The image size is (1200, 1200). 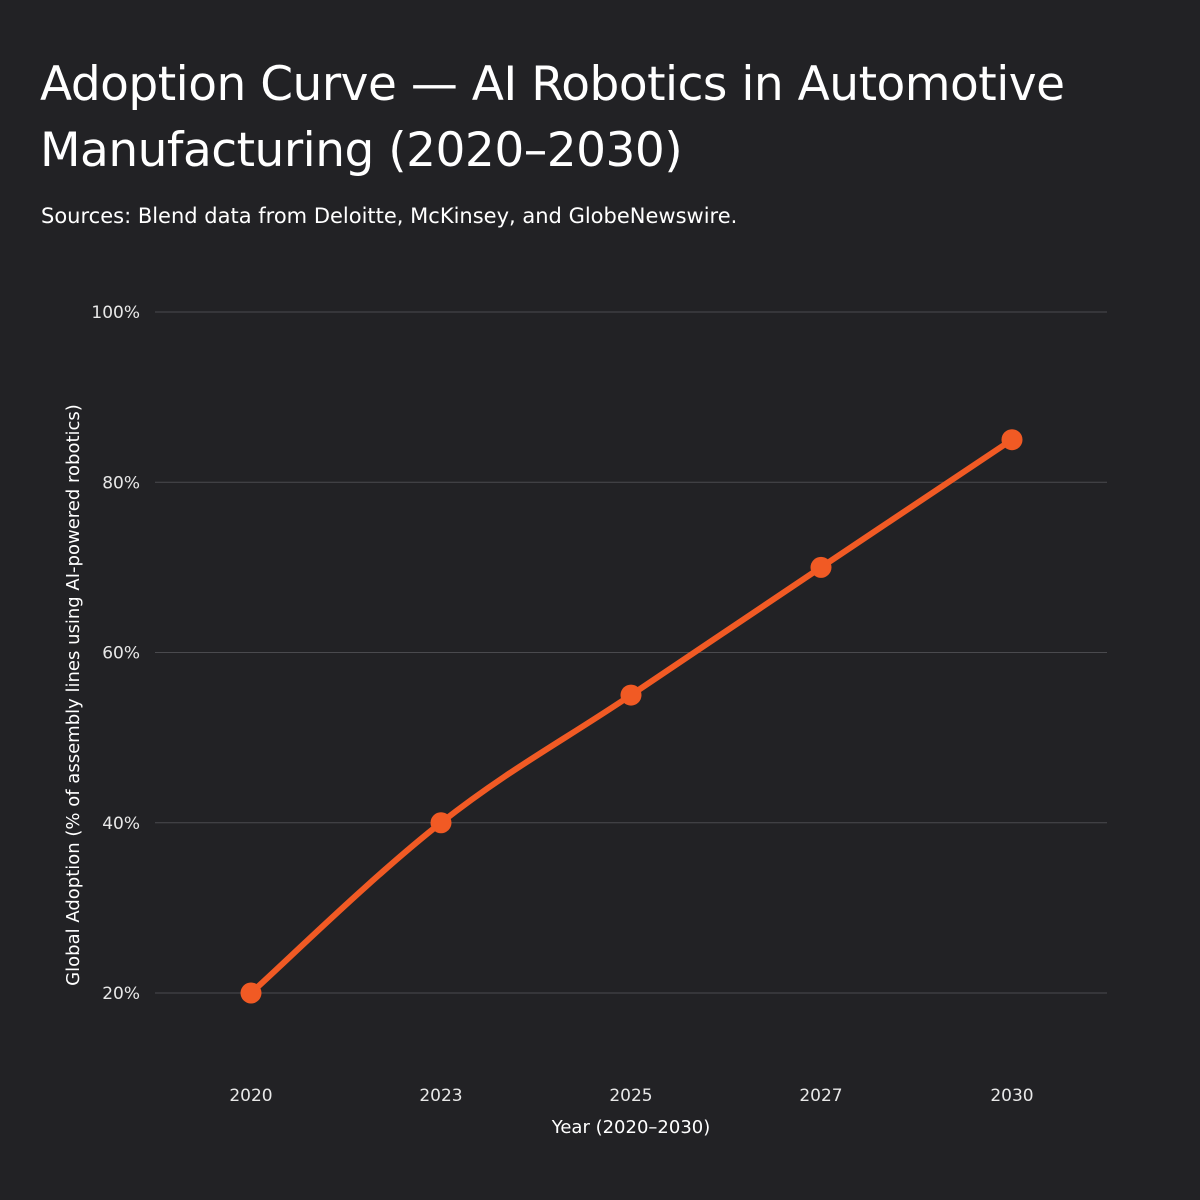 I want to click on x-axis-label: Year (2020–2030), so click(x=631, y=1127).